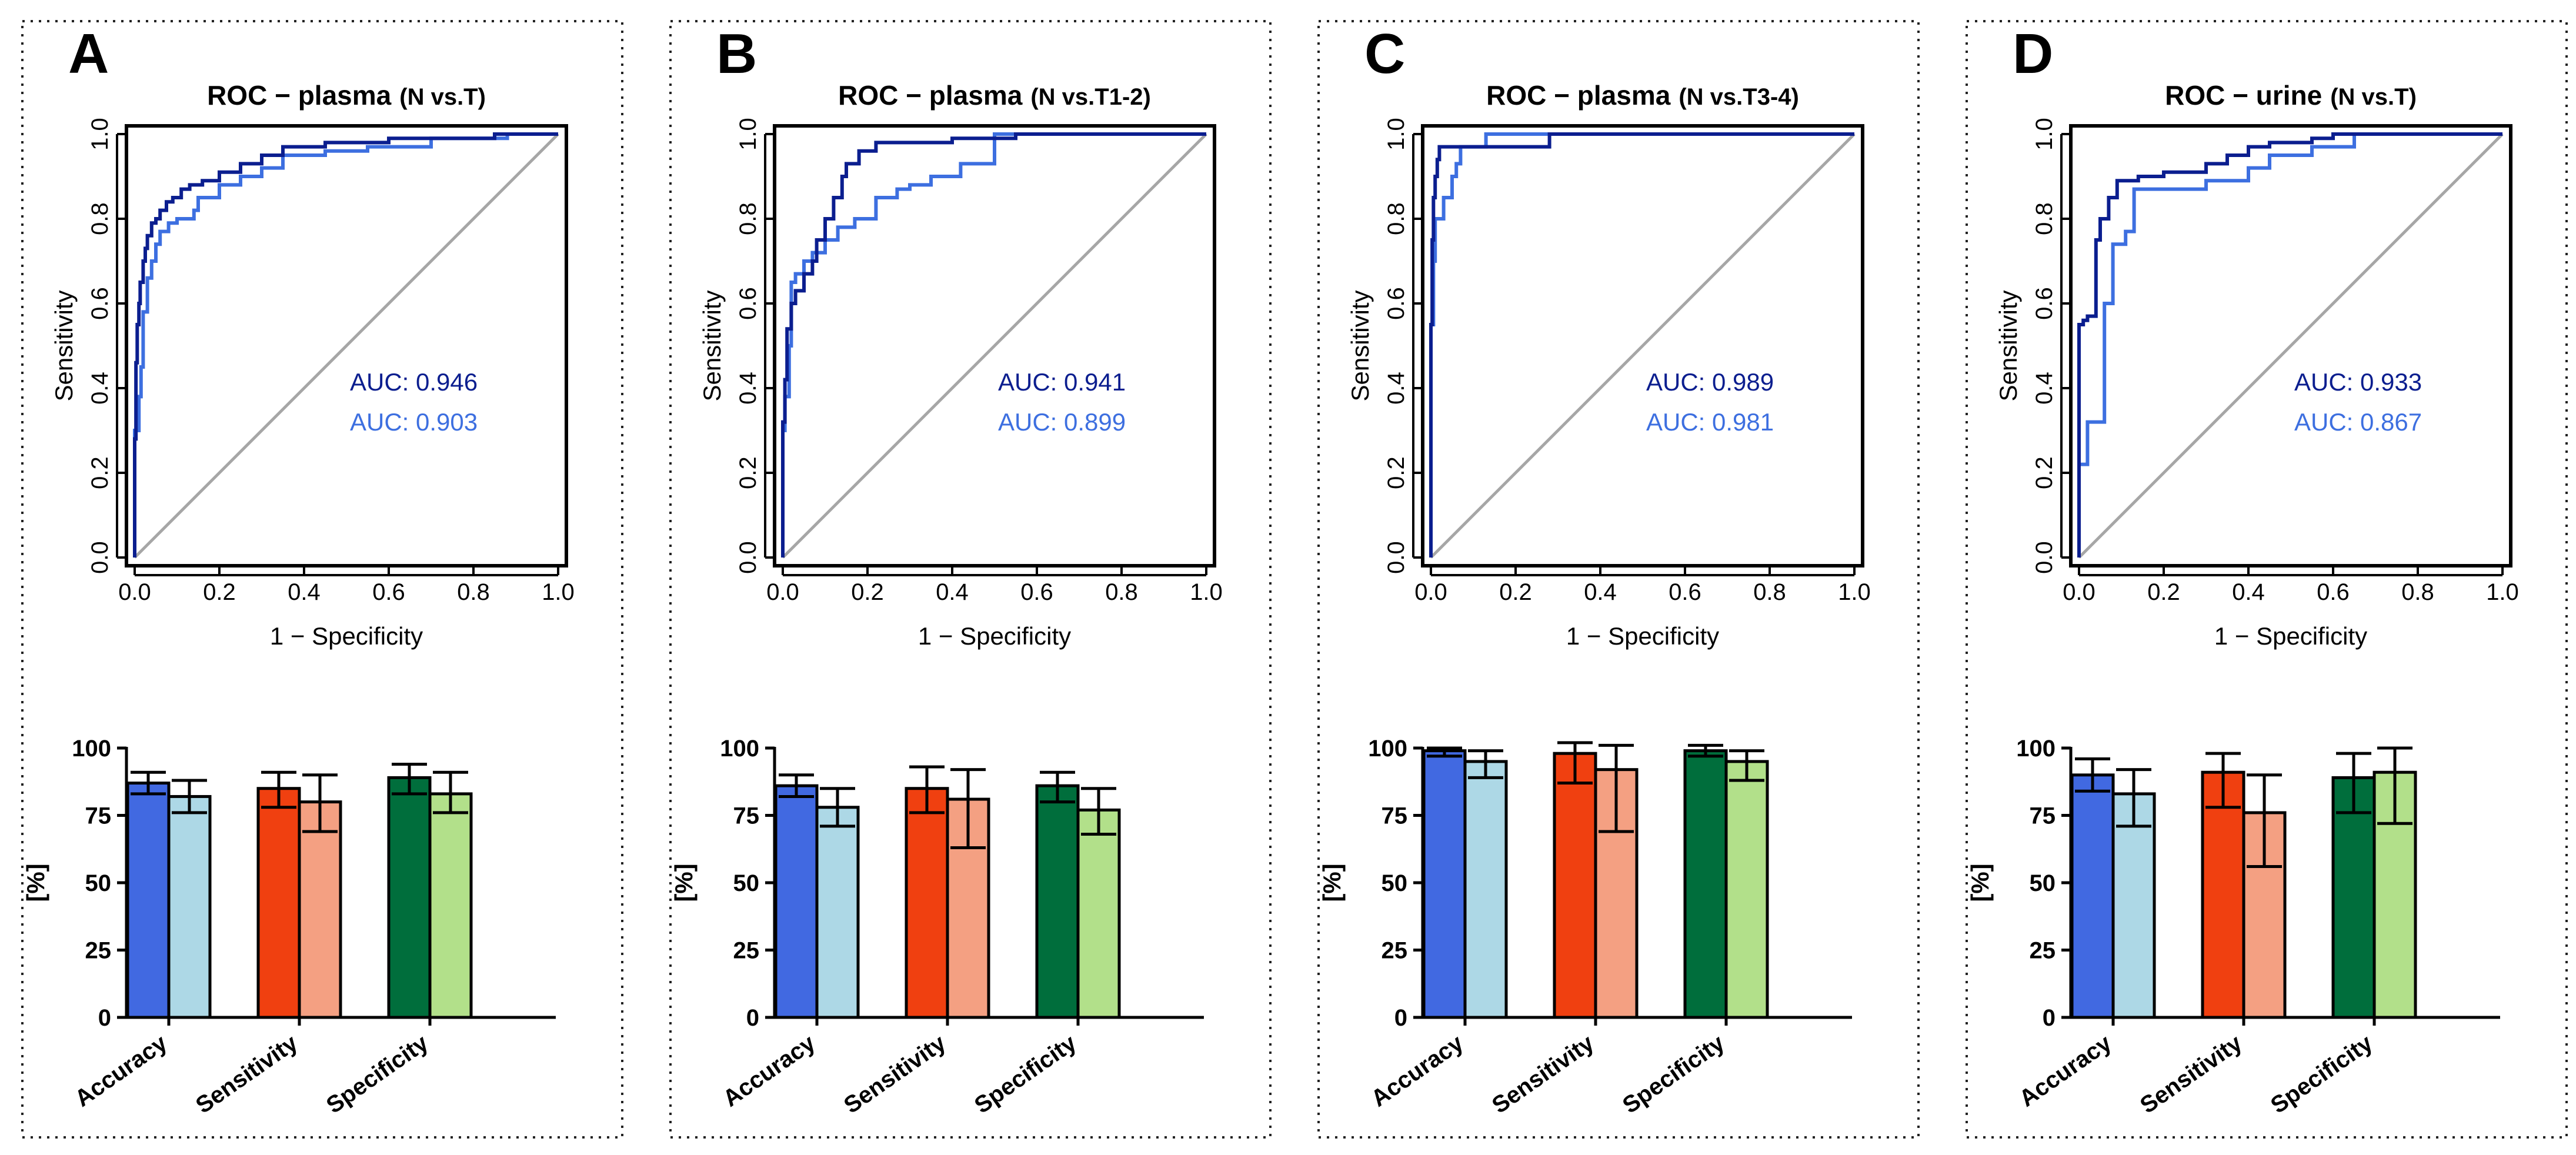 Image resolution: width=2576 pixels, height=1155 pixels. Describe the element at coordinates (1739, 97) in the screenshot. I see `chart-title-sub: (N vs.T3-4)` at that location.